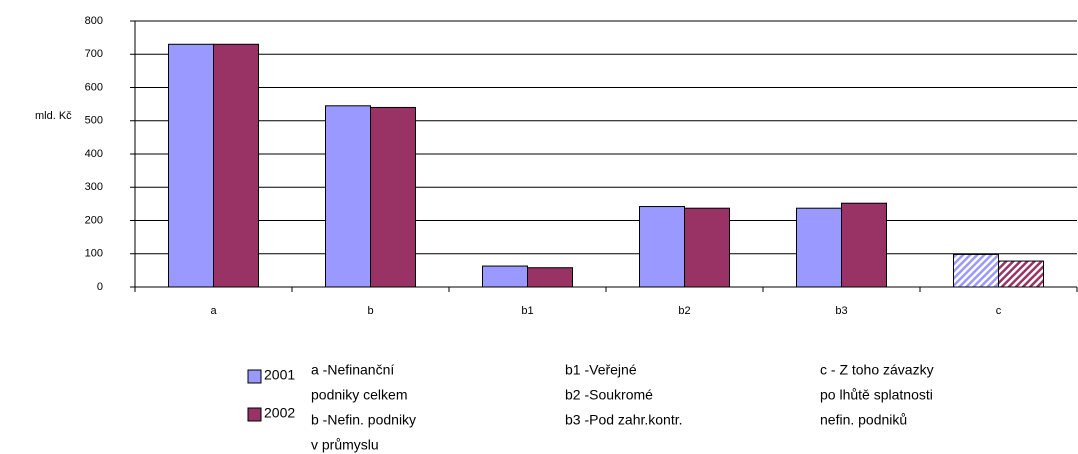 This screenshot has height=454, width=1078. Describe the element at coordinates (359, 395) in the screenshot. I see `note-line: podniky celkem` at that location.